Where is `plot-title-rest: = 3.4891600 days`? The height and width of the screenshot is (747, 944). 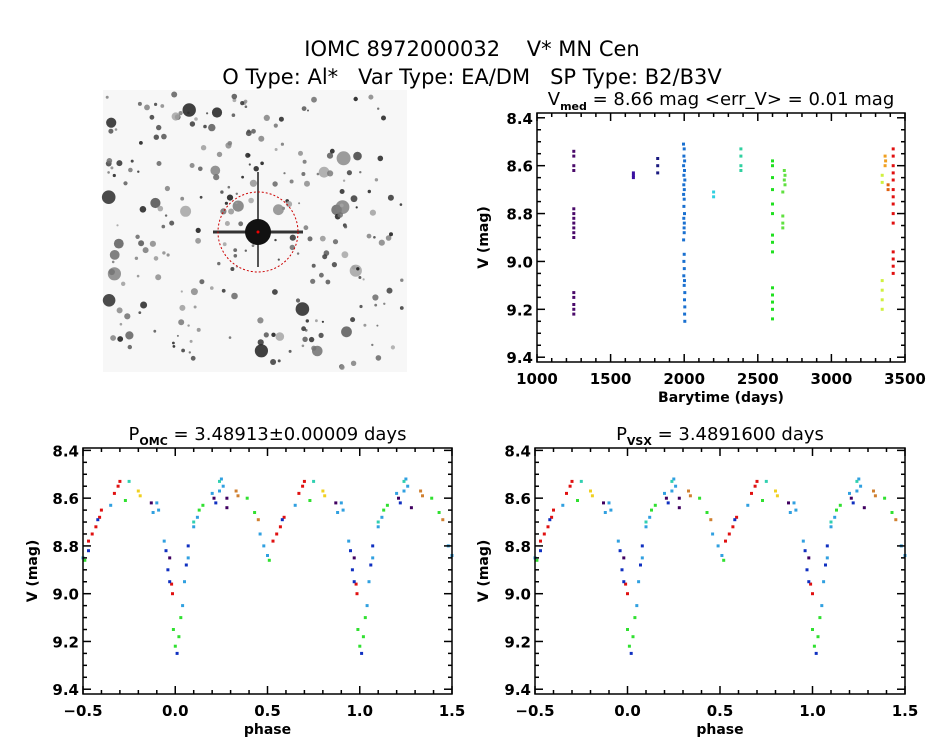 plot-title-rest: = 3.4891600 days is located at coordinates (738, 434).